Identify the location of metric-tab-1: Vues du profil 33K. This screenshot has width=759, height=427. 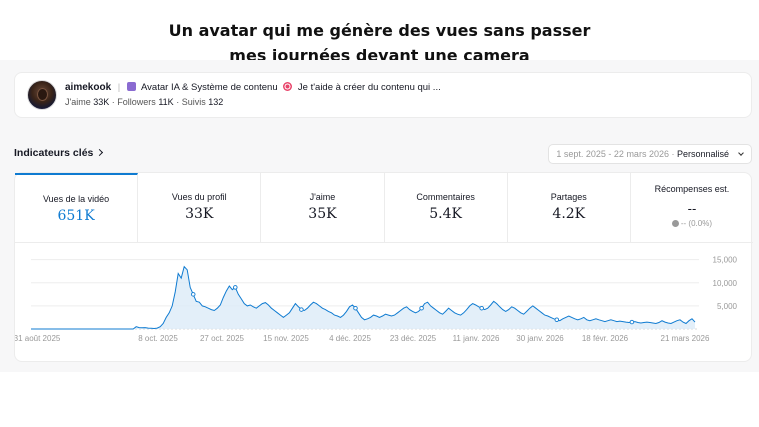
(200, 207).